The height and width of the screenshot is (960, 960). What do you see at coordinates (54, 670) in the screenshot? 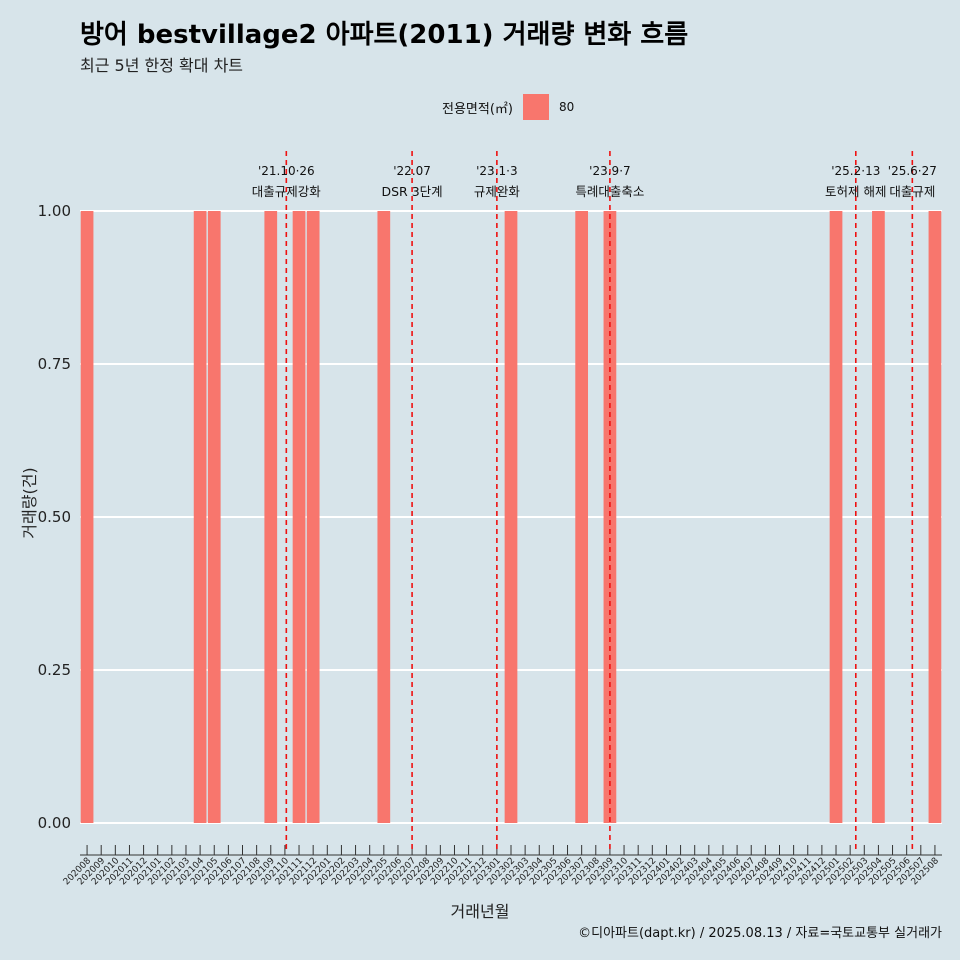
I see `y-tick-label: 0.25` at bounding box center [54, 670].